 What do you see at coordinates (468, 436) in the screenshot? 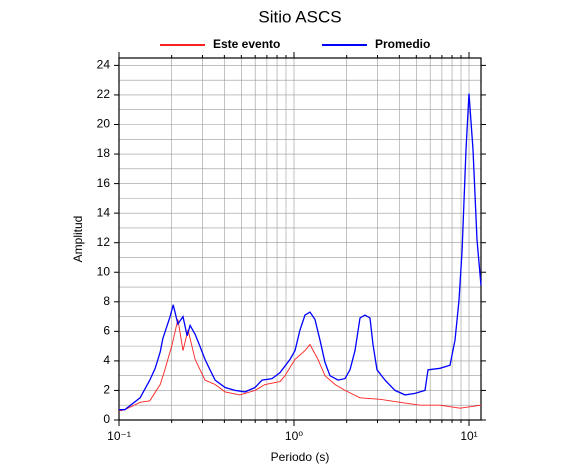
I see `x-tick-label: 10¹` at bounding box center [468, 436].